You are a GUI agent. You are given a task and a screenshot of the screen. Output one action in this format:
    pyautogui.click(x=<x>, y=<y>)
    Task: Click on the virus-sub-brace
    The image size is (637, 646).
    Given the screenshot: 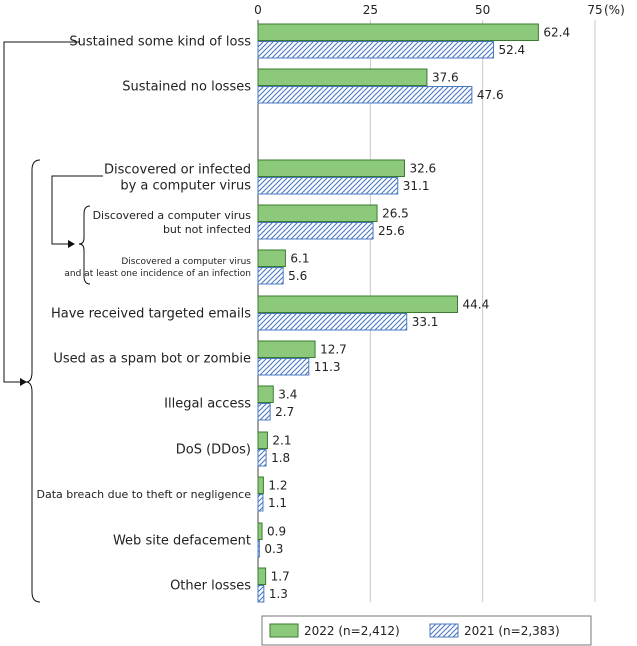 What is the action you would take?
    pyautogui.click(x=84, y=245)
    